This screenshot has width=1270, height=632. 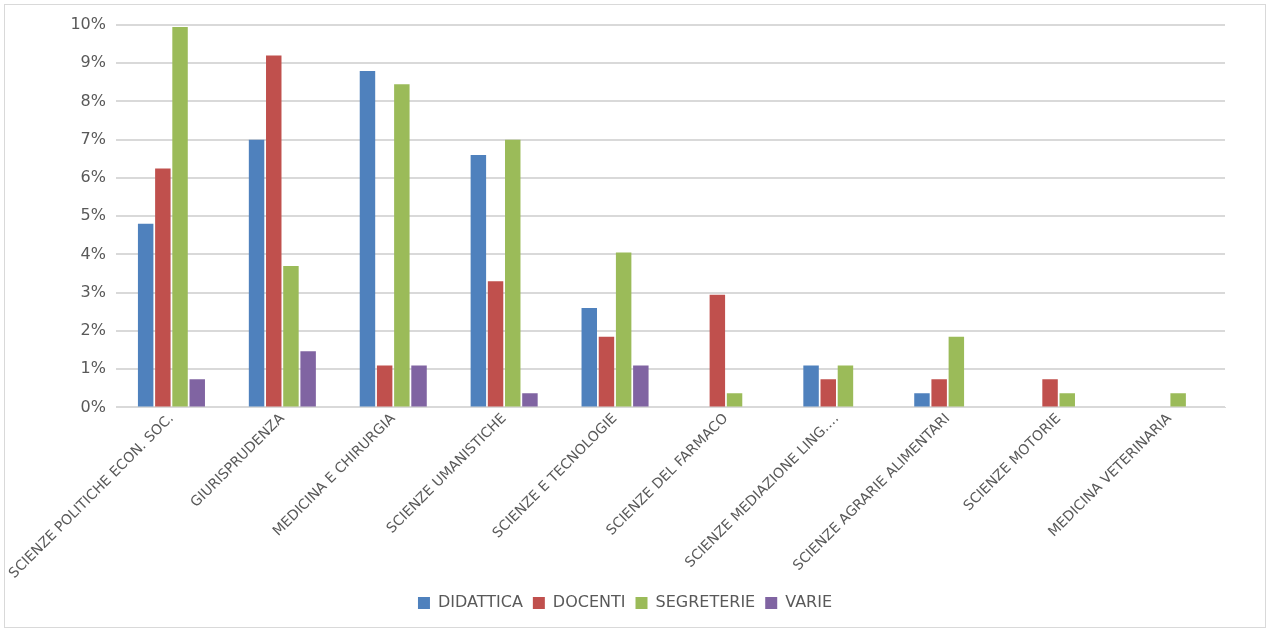 What do you see at coordinates (93, 330) in the screenshot?
I see `y-tick-label: 2%` at bounding box center [93, 330].